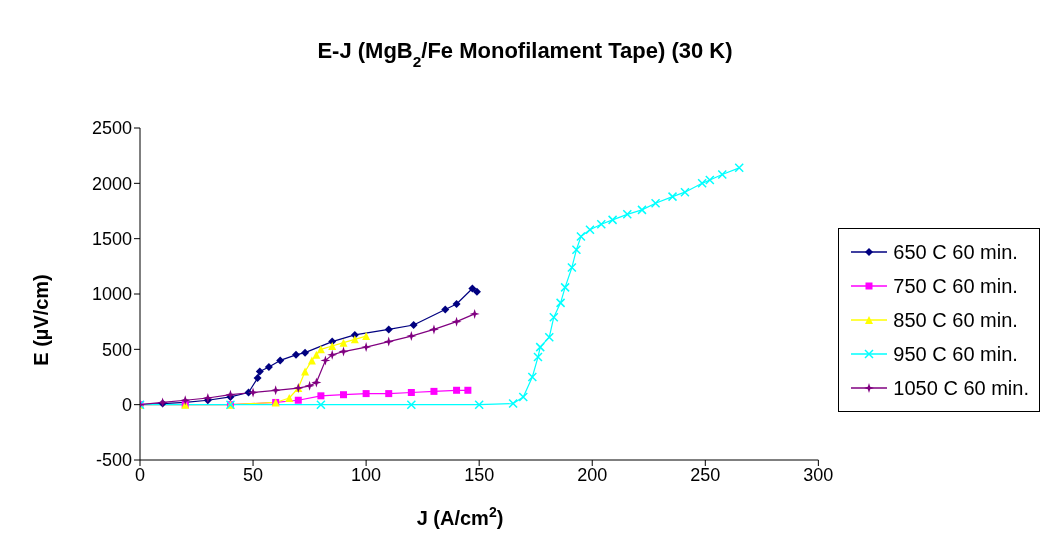 The image size is (1045, 546). I want to click on y-tick-label: 500, so click(116, 349).